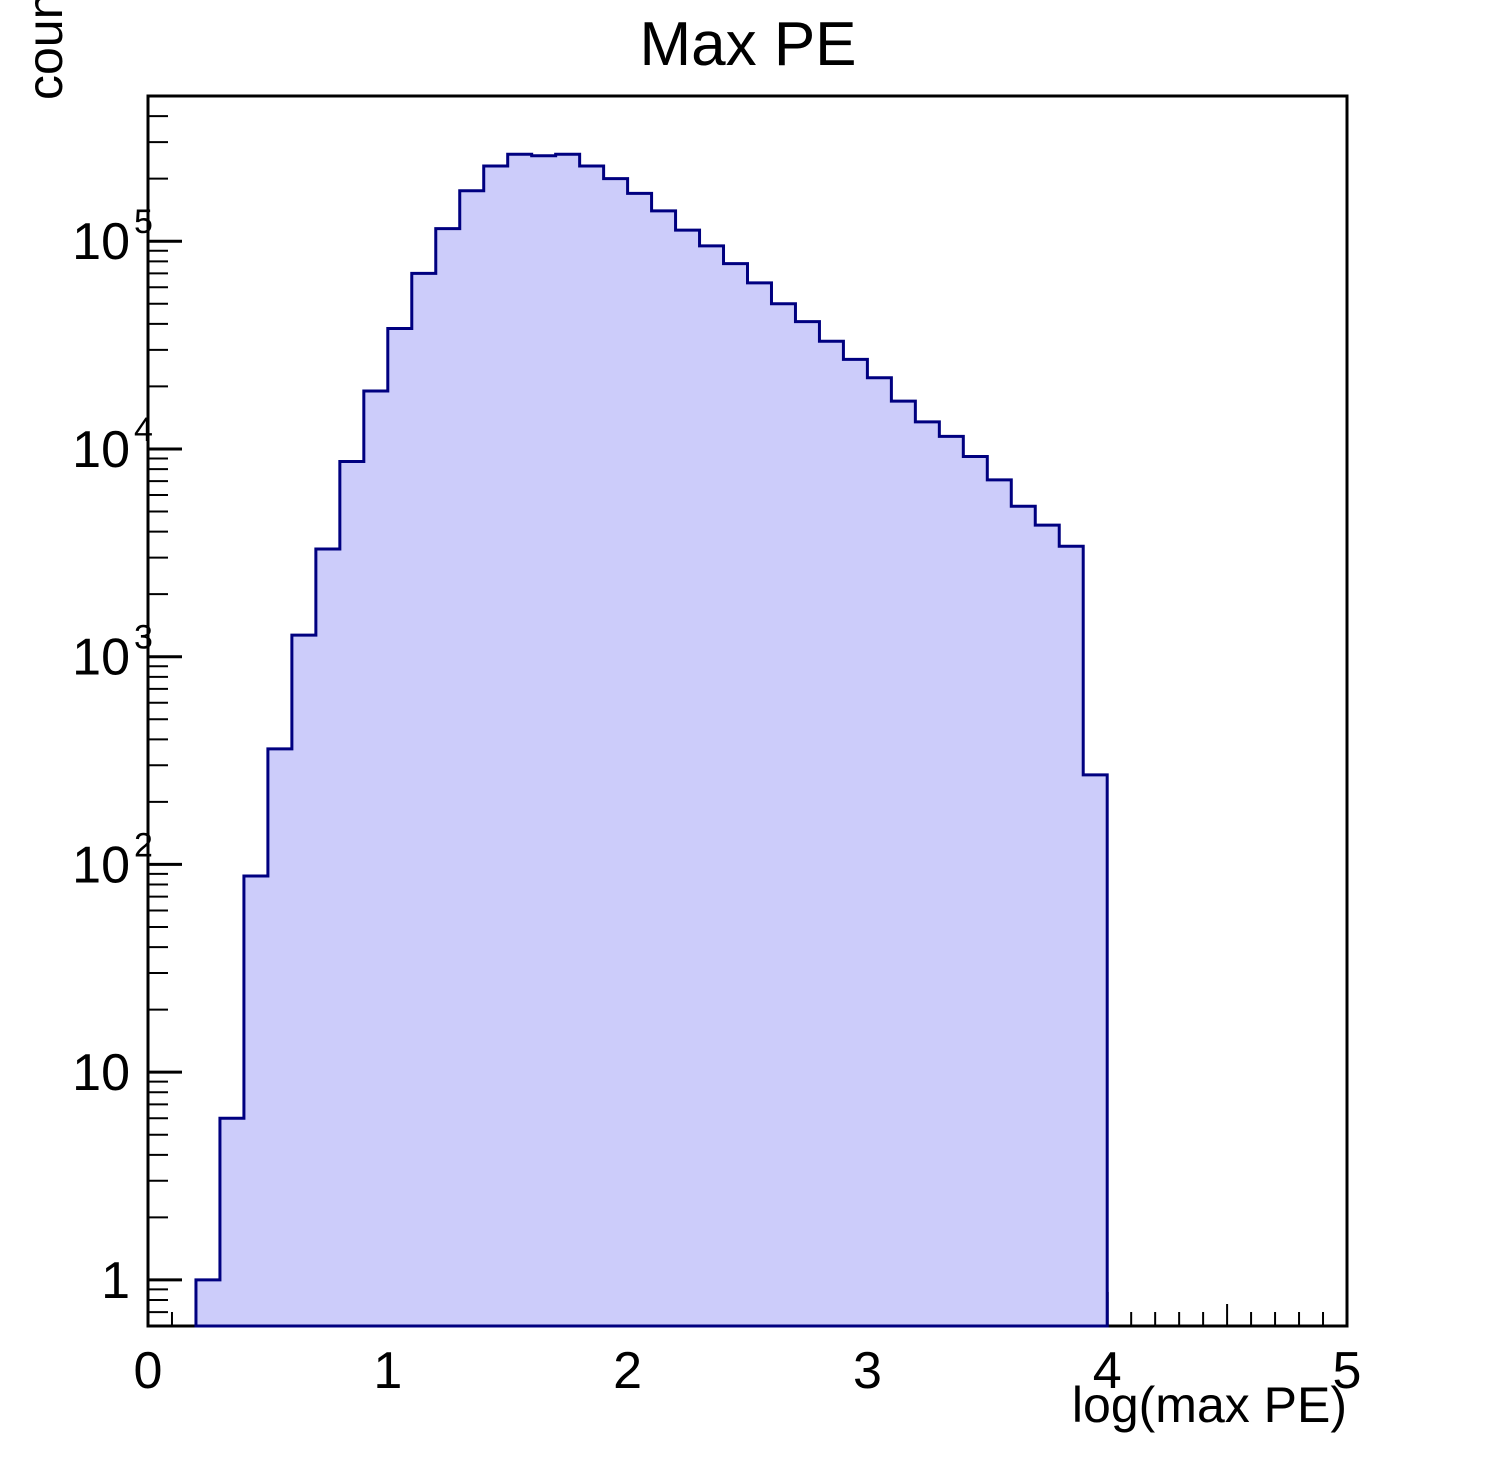 This screenshot has height=1472, width=1496. What do you see at coordinates (143, 430) in the screenshot?
I see `y-tick-label-exponent: 4` at bounding box center [143, 430].